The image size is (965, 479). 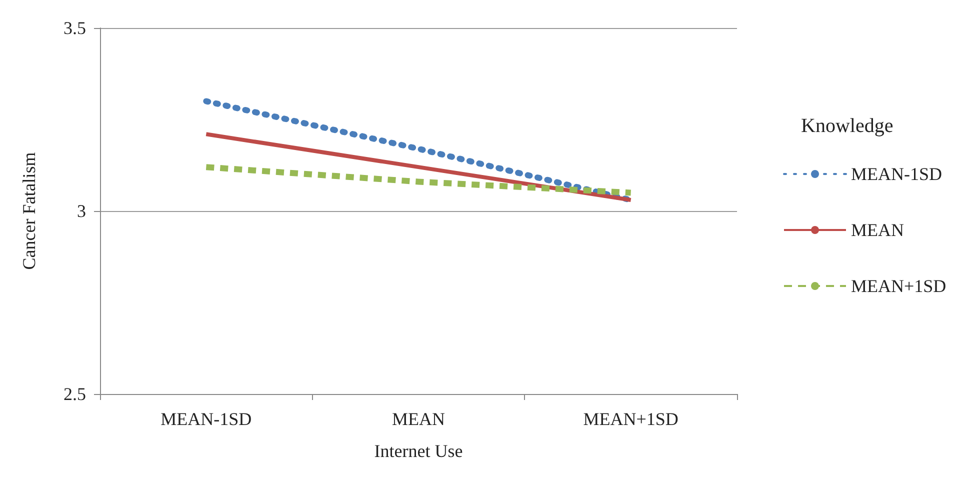 I want to click on legend-title: Knowledge, so click(x=847, y=126).